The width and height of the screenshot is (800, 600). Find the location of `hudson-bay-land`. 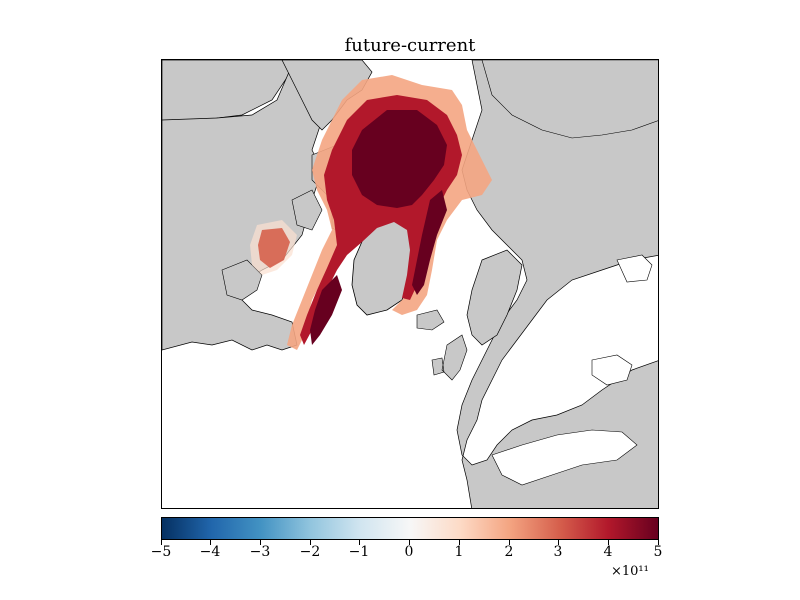

hudson-bay-land is located at coordinates (242, 280).